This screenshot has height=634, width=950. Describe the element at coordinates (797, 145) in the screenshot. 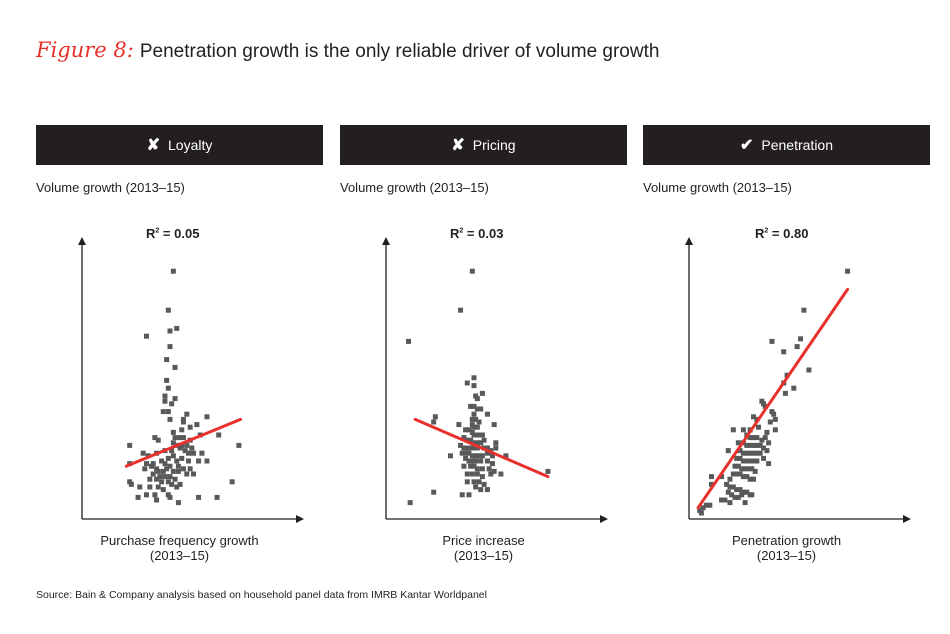

I see `panel-header-label: Penetration` at that location.